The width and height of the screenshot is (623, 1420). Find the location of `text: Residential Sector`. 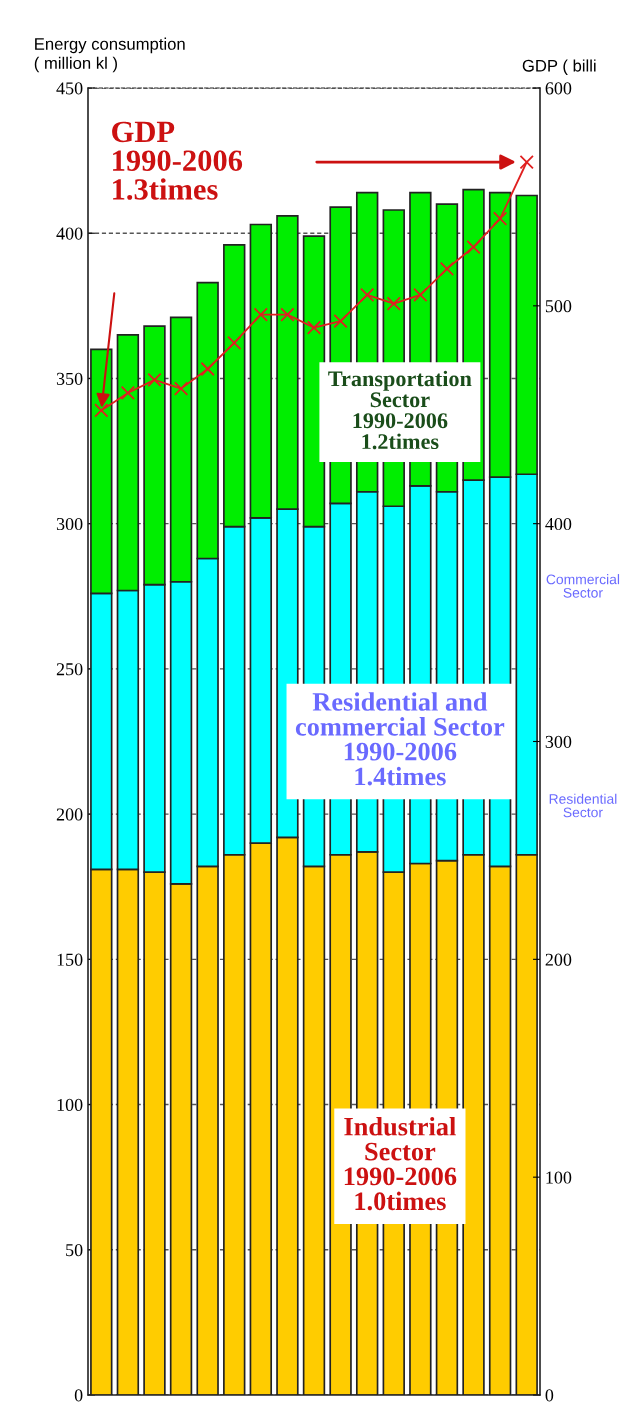

text: Residential Sector is located at coordinates (583, 805).